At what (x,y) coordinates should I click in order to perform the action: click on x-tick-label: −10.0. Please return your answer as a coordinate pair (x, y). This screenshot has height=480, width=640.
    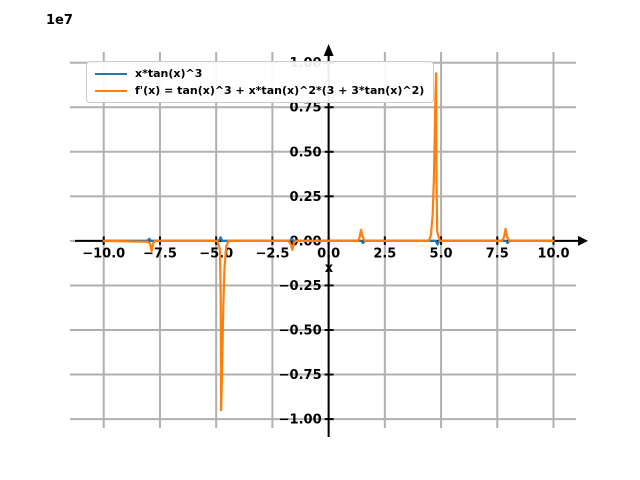
    Looking at the image, I should click on (103, 253).